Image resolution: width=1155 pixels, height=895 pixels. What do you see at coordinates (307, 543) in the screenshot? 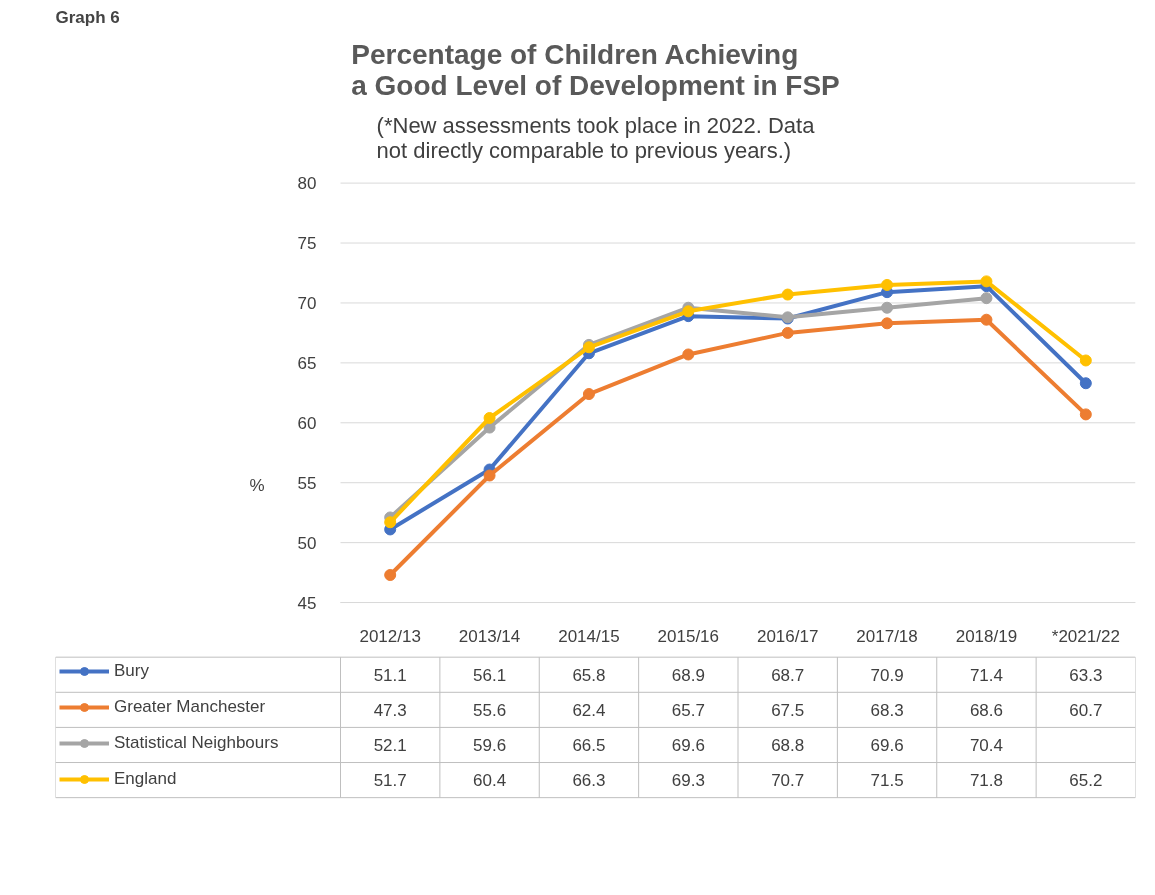
I see `y-tick-label: 50` at bounding box center [307, 543].